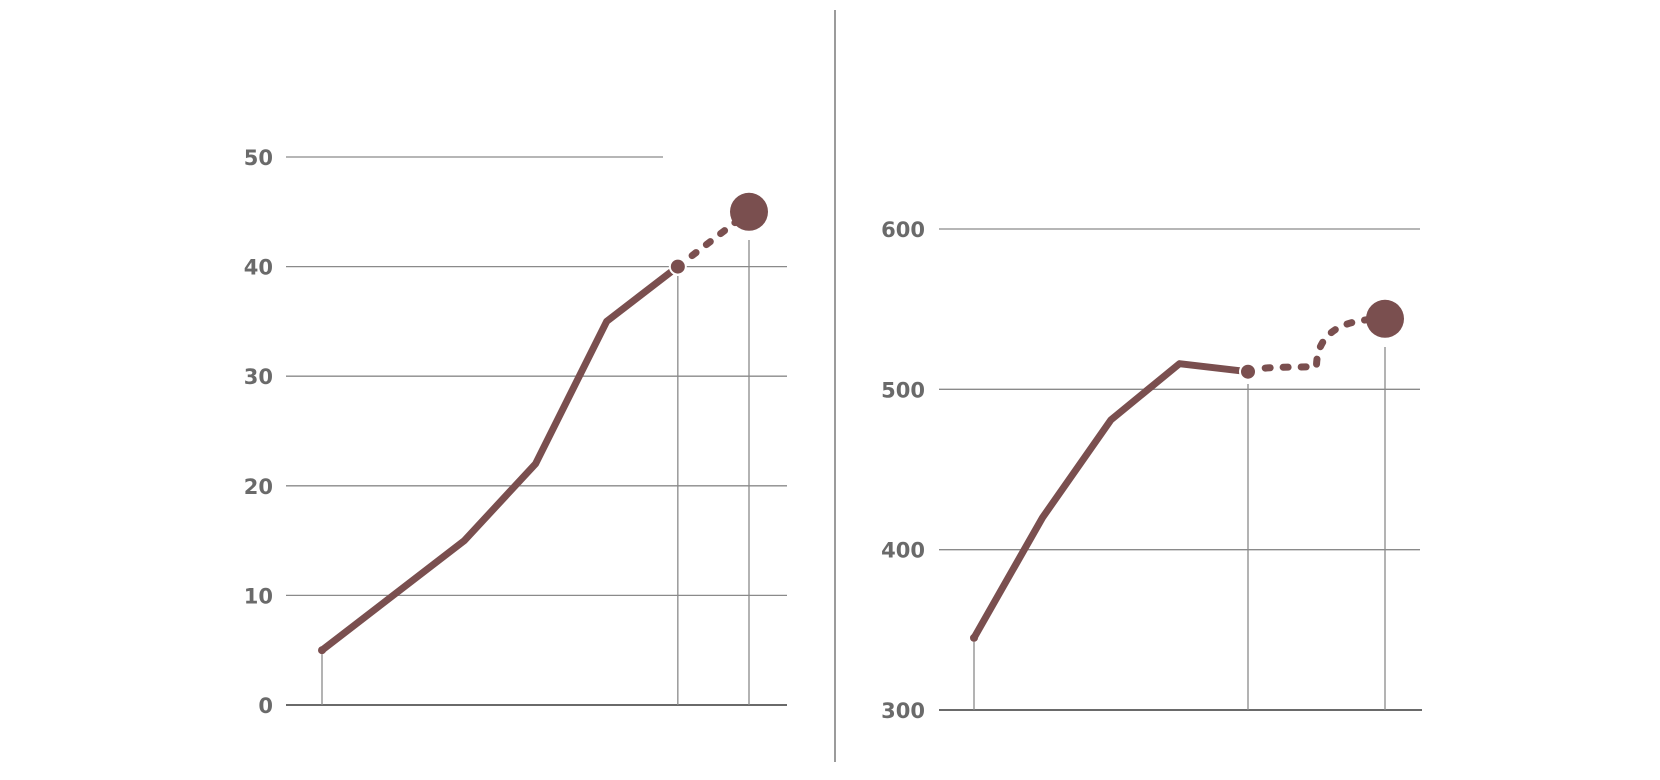  What do you see at coordinates (1316, 345) in the screenshot?
I see `projected-line` at bounding box center [1316, 345].